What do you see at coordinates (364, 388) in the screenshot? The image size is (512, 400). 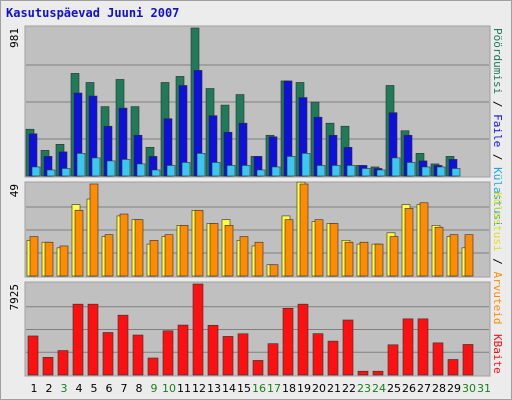 I see `x-label-day-23: 23` at bounding box center [364, 388].